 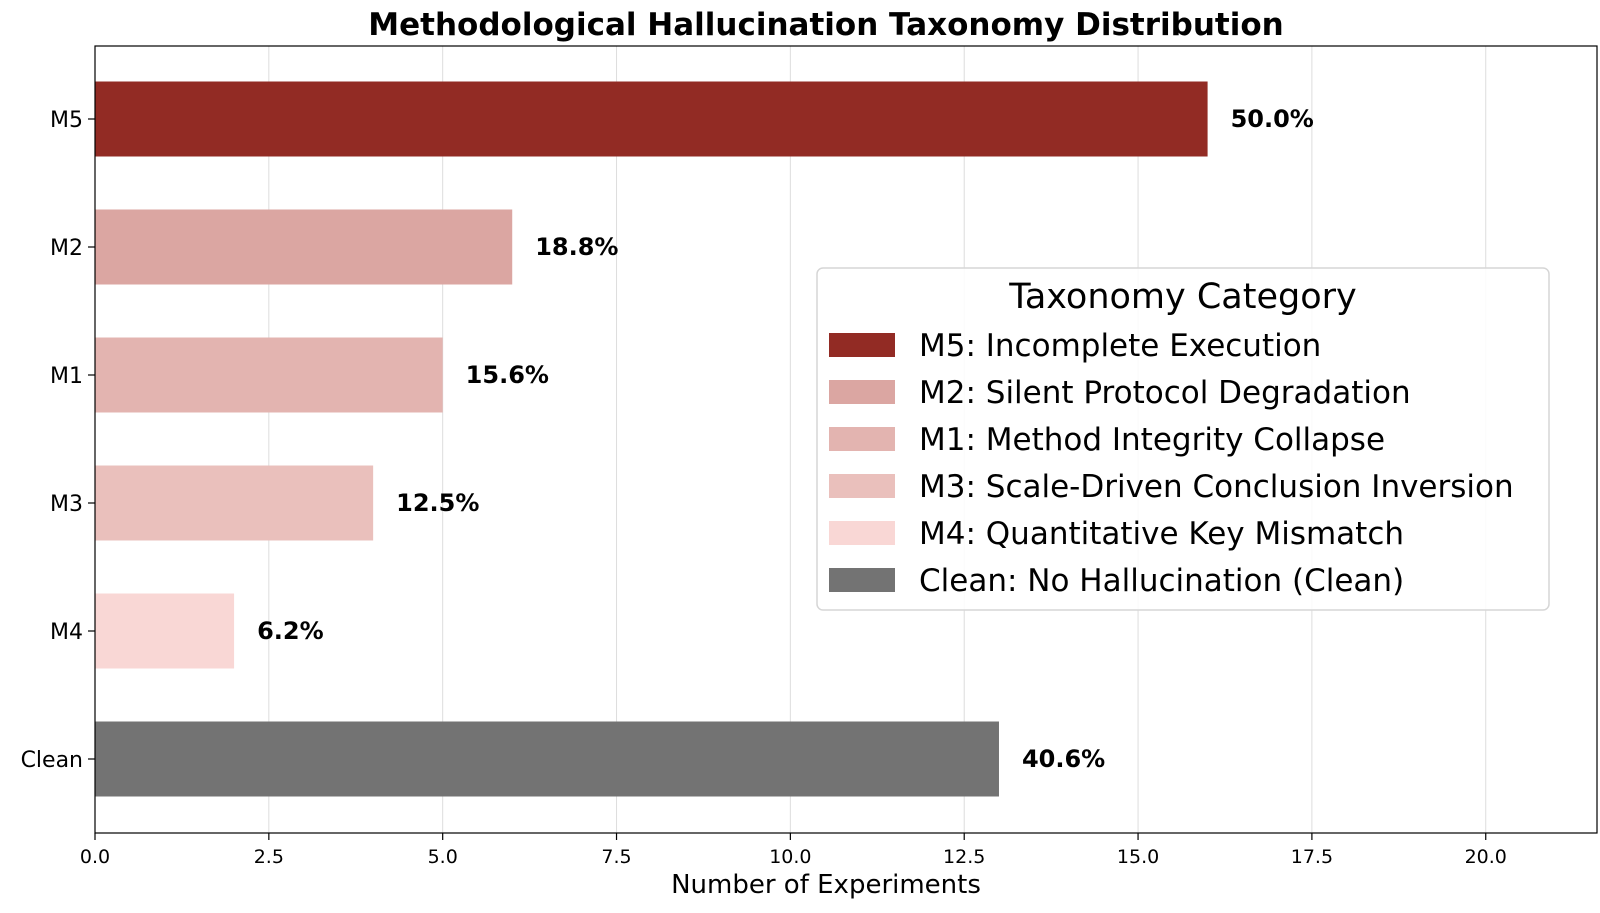 What do you see at coordinates (1152, 440) in the screenshot?
I see `legend-entry-label: M1: Method Integrity Collapse` at bounding box center [1152, 440].